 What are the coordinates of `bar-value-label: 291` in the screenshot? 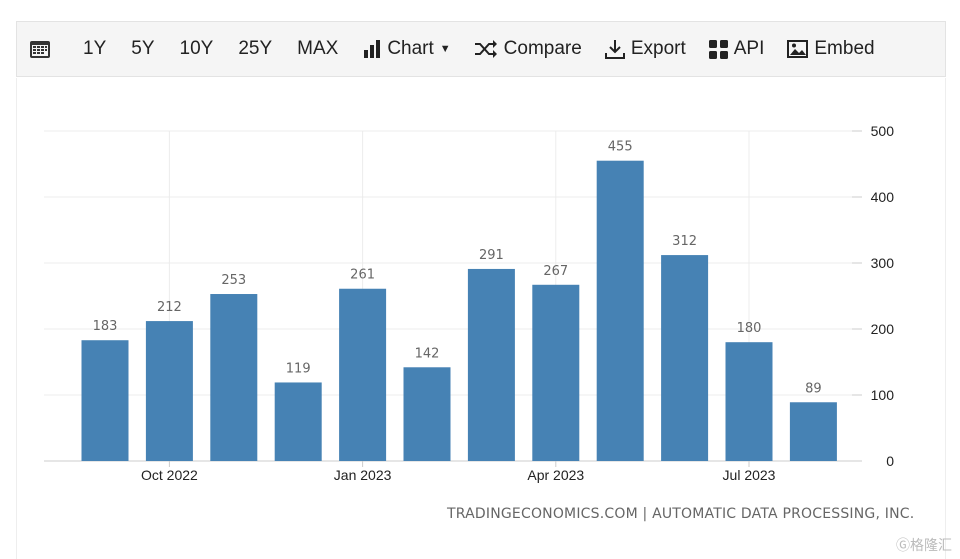 It's located at (491, 255).